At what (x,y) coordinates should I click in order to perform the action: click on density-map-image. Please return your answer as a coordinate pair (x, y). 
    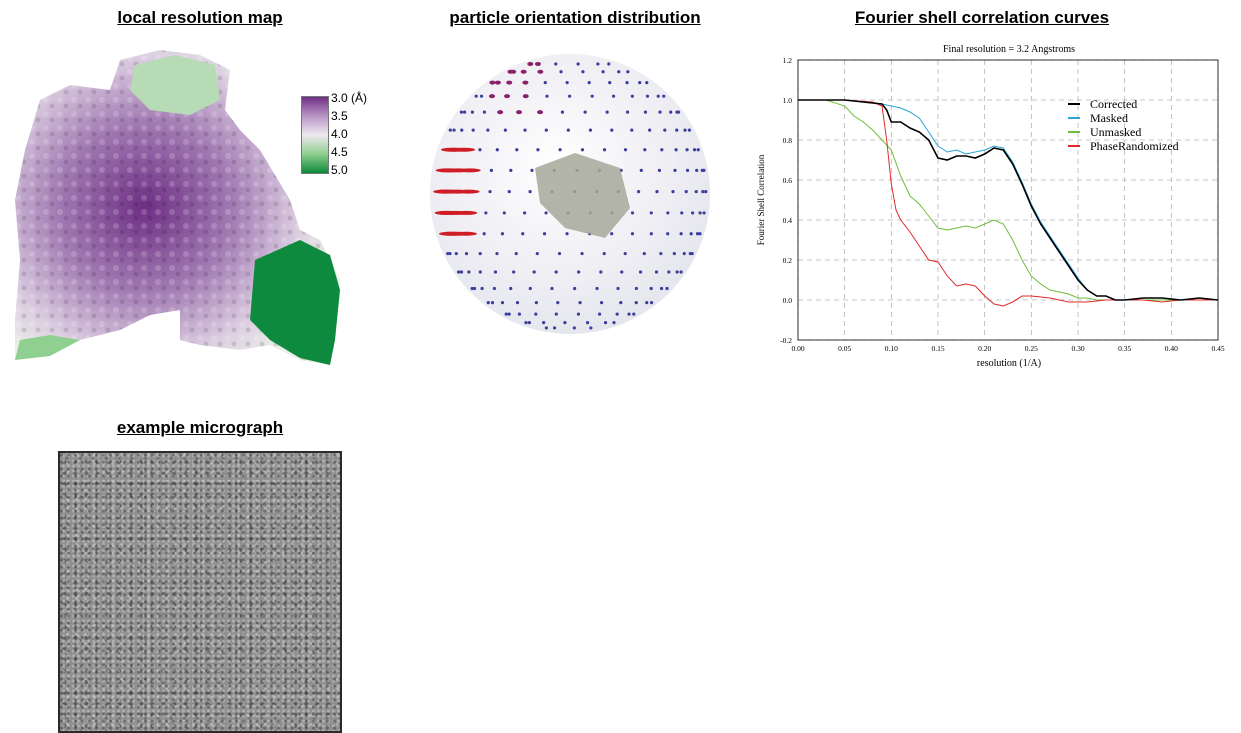
    Looking at the image, I should click on (177, 207).